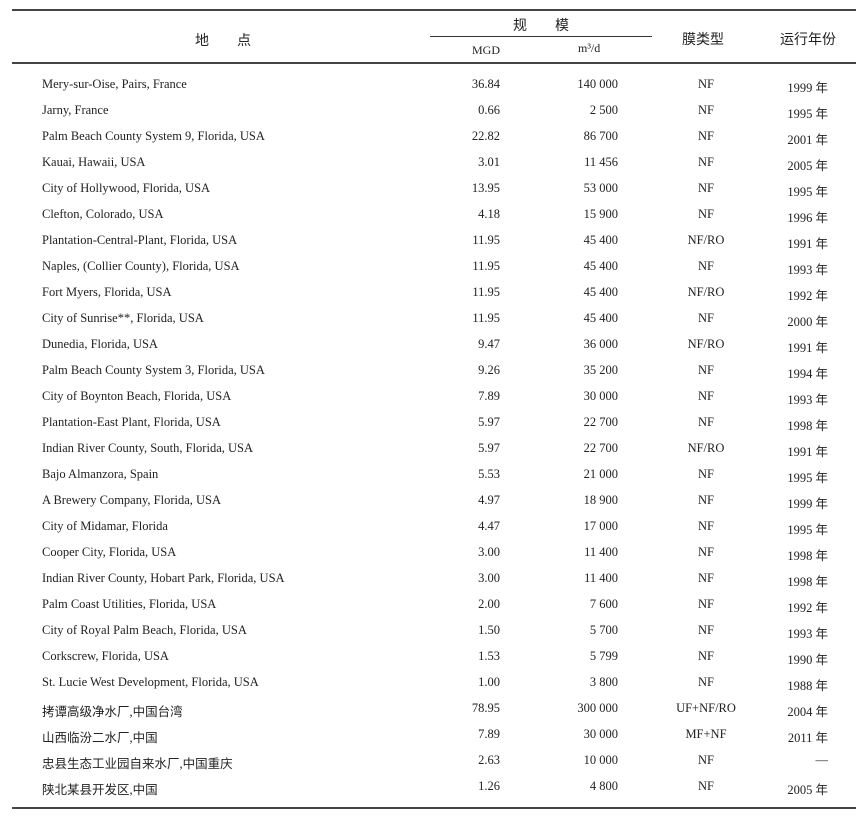 The width and height of the screenshot is (868, 818). What do you see at coordinates (703, 40) in the screenshot?
I see `header-membrane: 膜类型` at bounding box center [703, 40].